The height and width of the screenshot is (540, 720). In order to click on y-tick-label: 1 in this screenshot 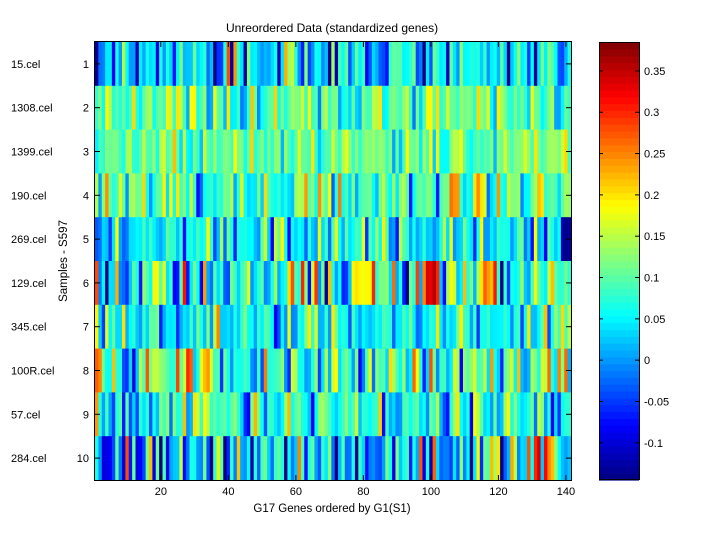, I will do `click(86, 65)`.